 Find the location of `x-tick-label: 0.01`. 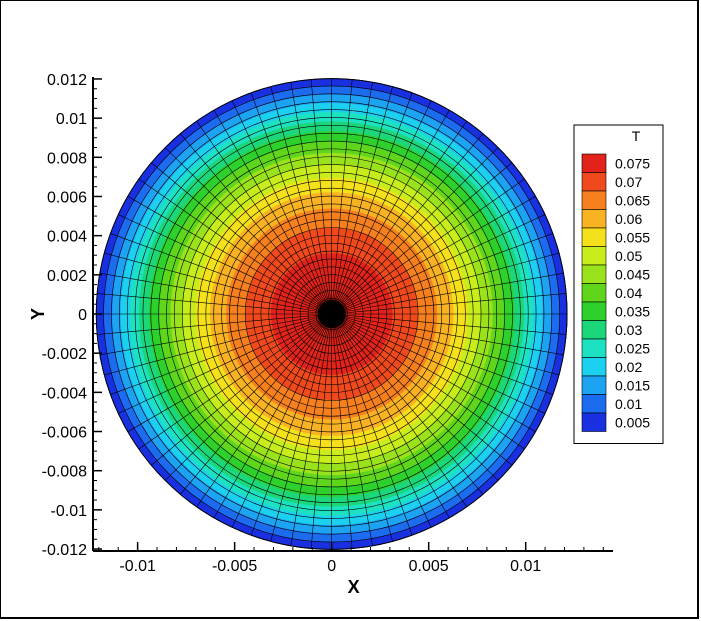

x-tick-label: 0.01 is located at coordinates (525, 566).